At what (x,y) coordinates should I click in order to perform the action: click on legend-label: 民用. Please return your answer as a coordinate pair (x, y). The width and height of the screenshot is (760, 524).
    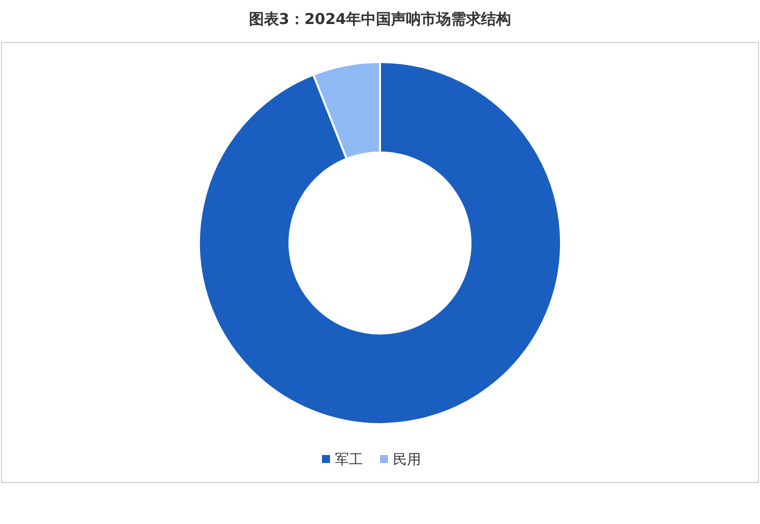
    Looking at the image, I should click on (407, 460).